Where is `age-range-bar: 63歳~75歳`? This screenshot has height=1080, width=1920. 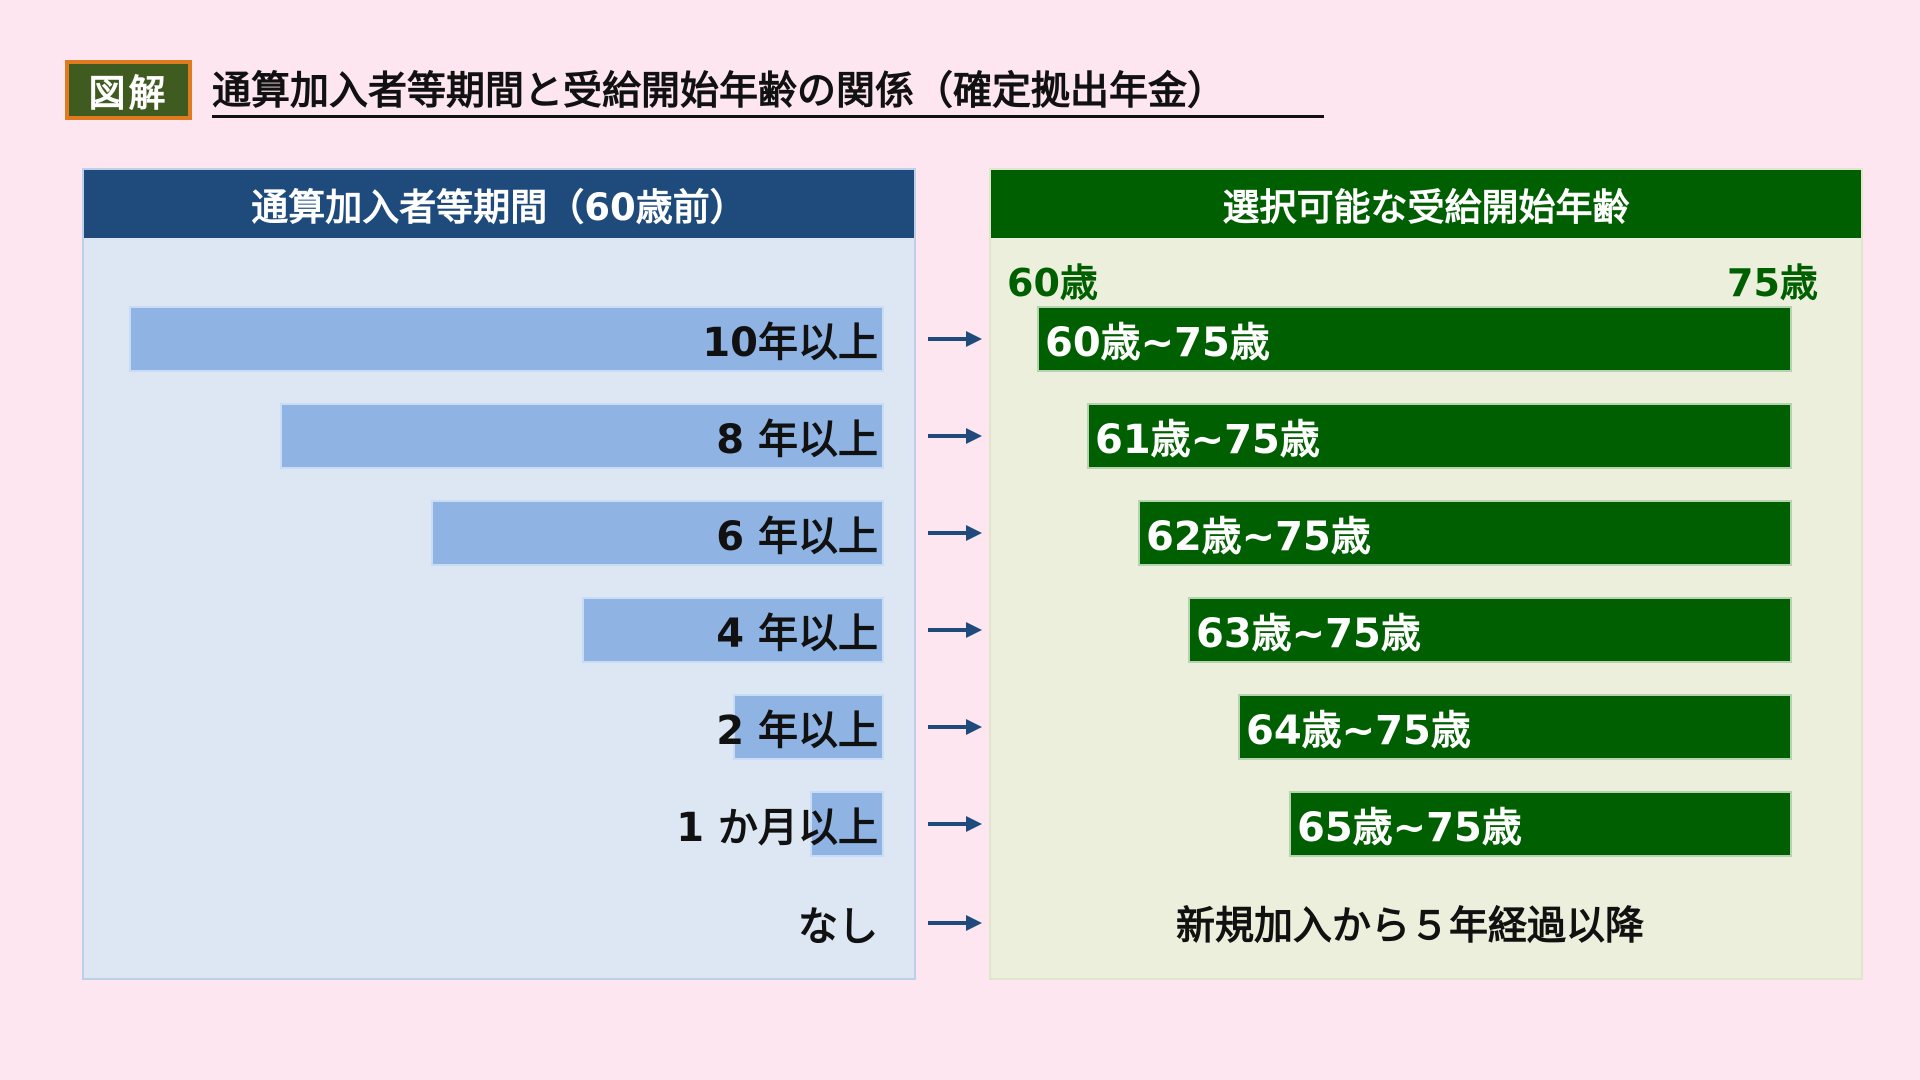 age-range-bar: 63歳~75歳 is located at coordinates (1490, 630).